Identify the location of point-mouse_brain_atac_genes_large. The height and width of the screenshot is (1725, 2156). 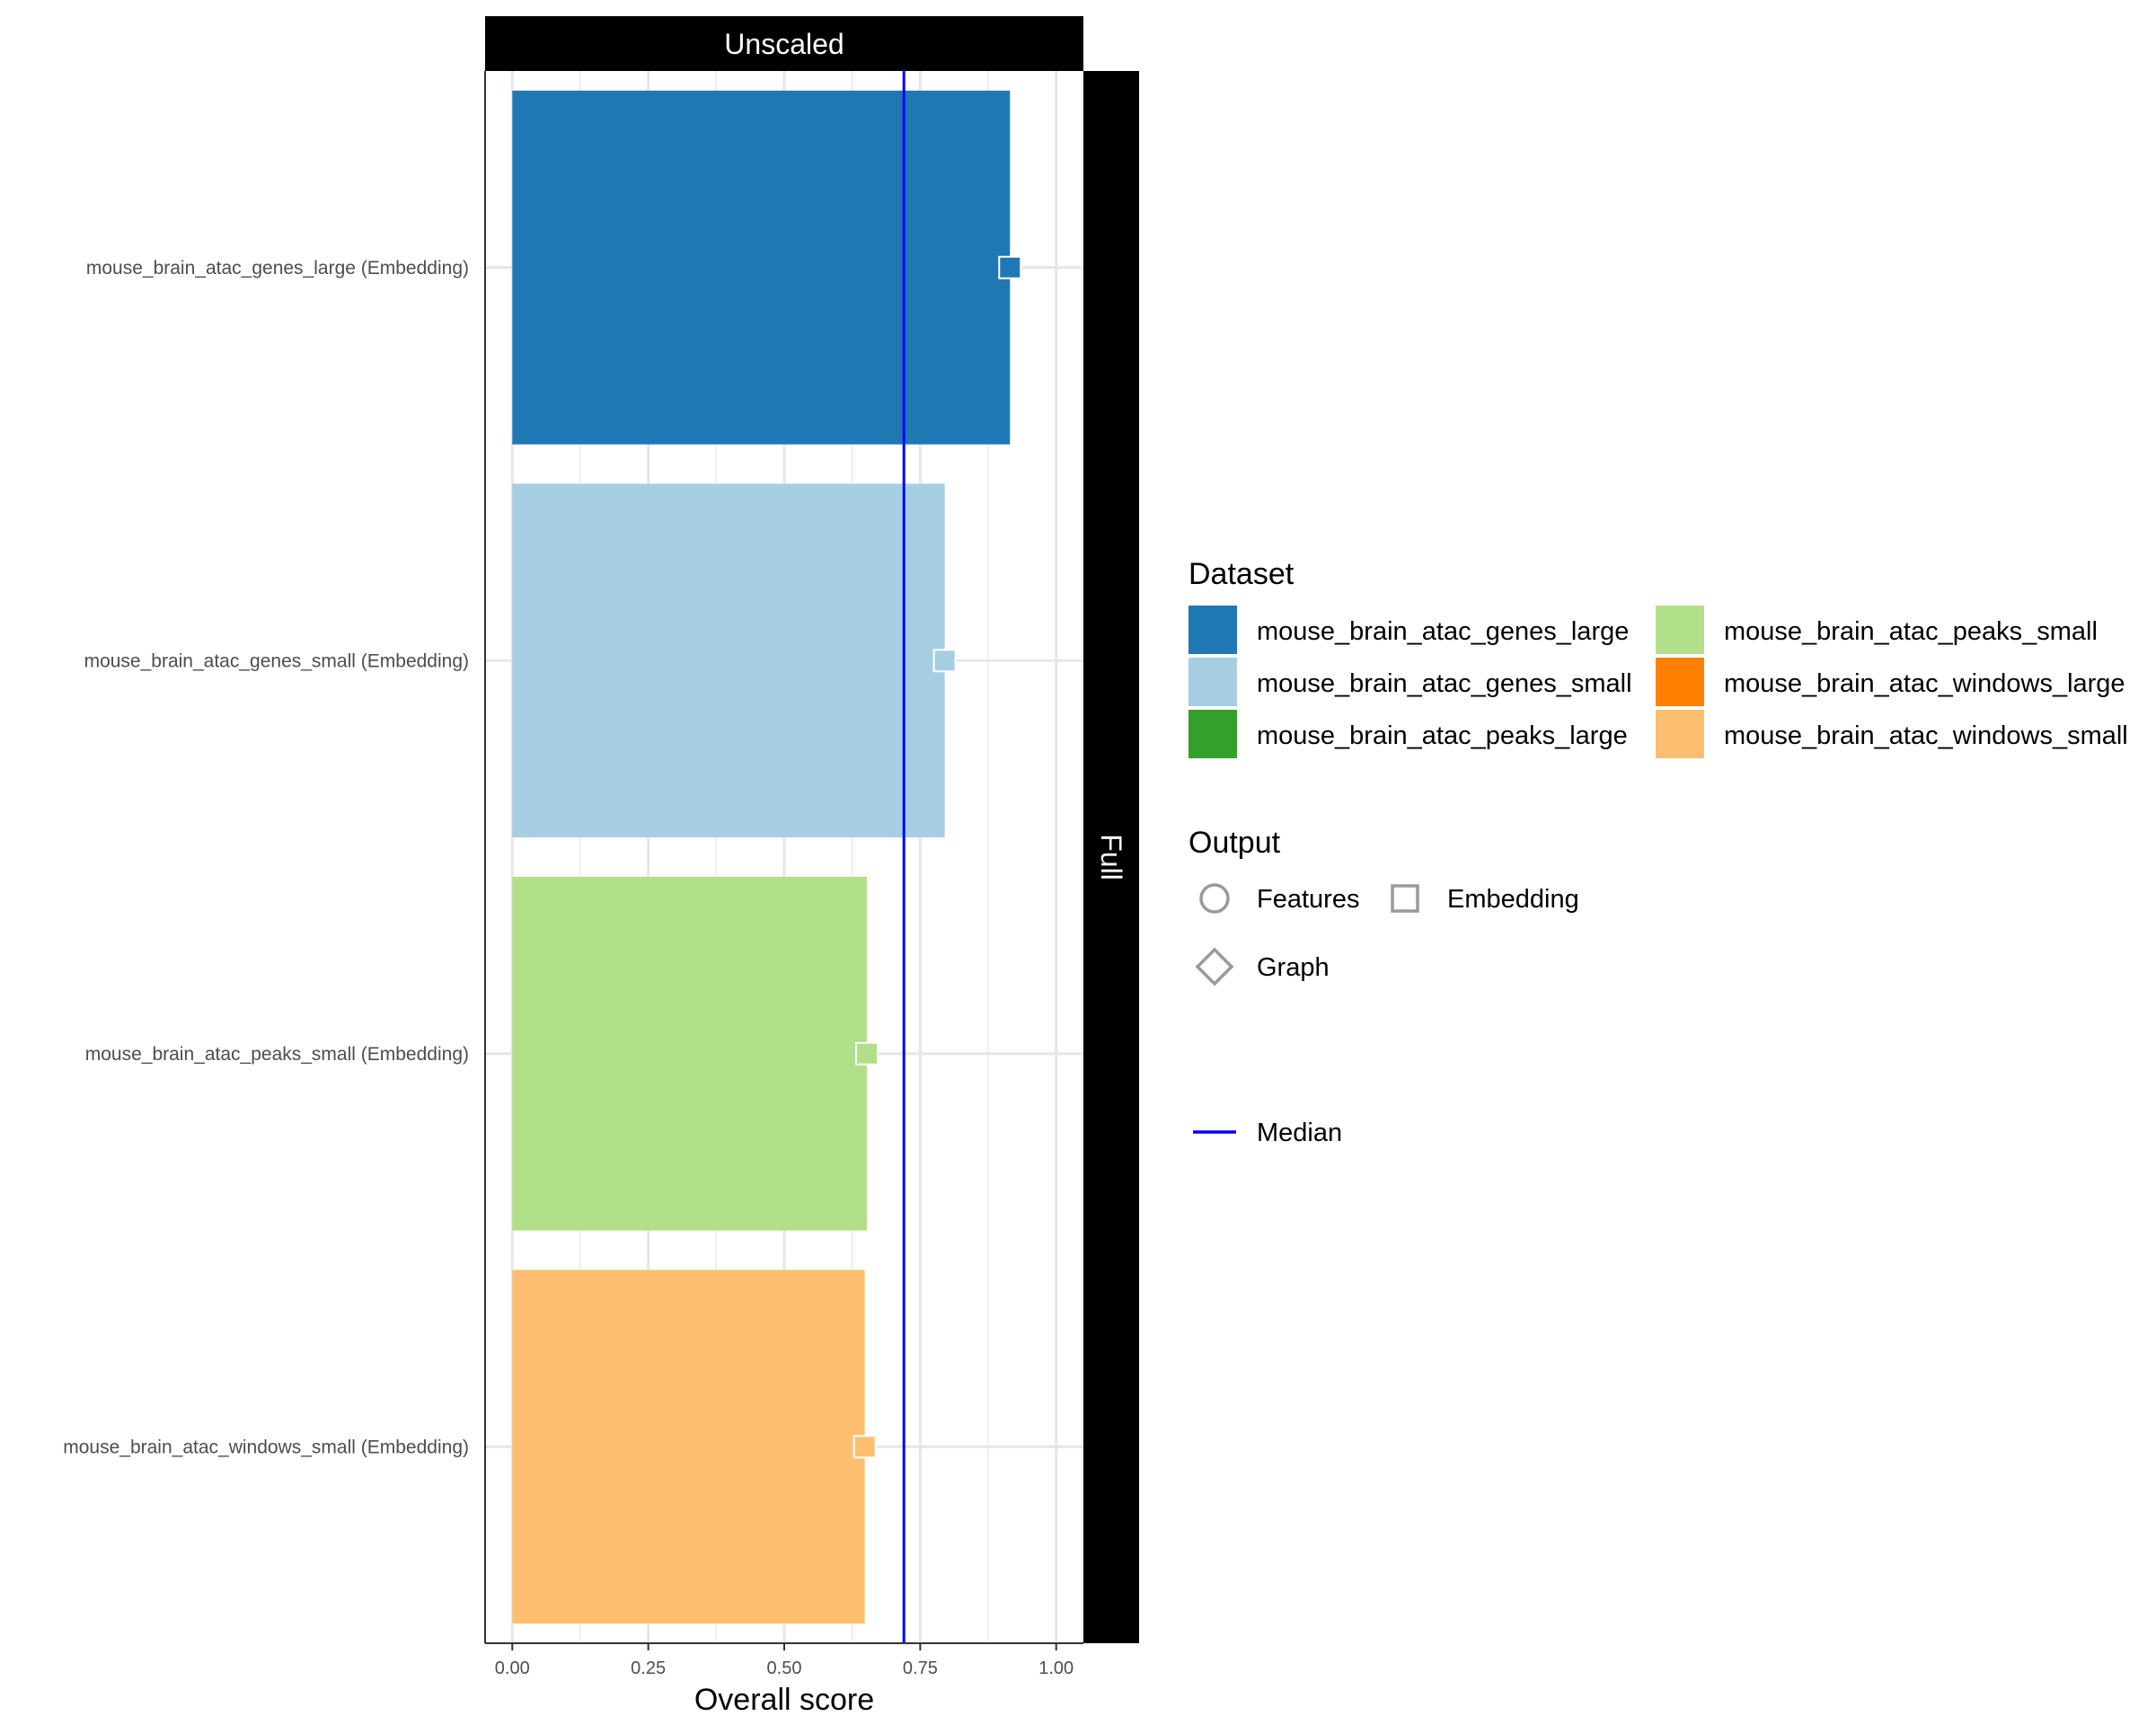
(1010, 267).